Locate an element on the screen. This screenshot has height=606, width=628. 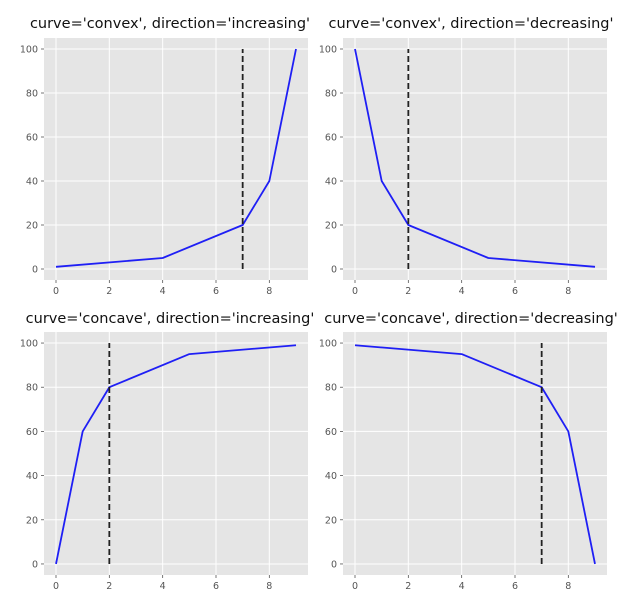
chart-title: curve='concave', direction='increasing' is located at coordinates (170, 319).